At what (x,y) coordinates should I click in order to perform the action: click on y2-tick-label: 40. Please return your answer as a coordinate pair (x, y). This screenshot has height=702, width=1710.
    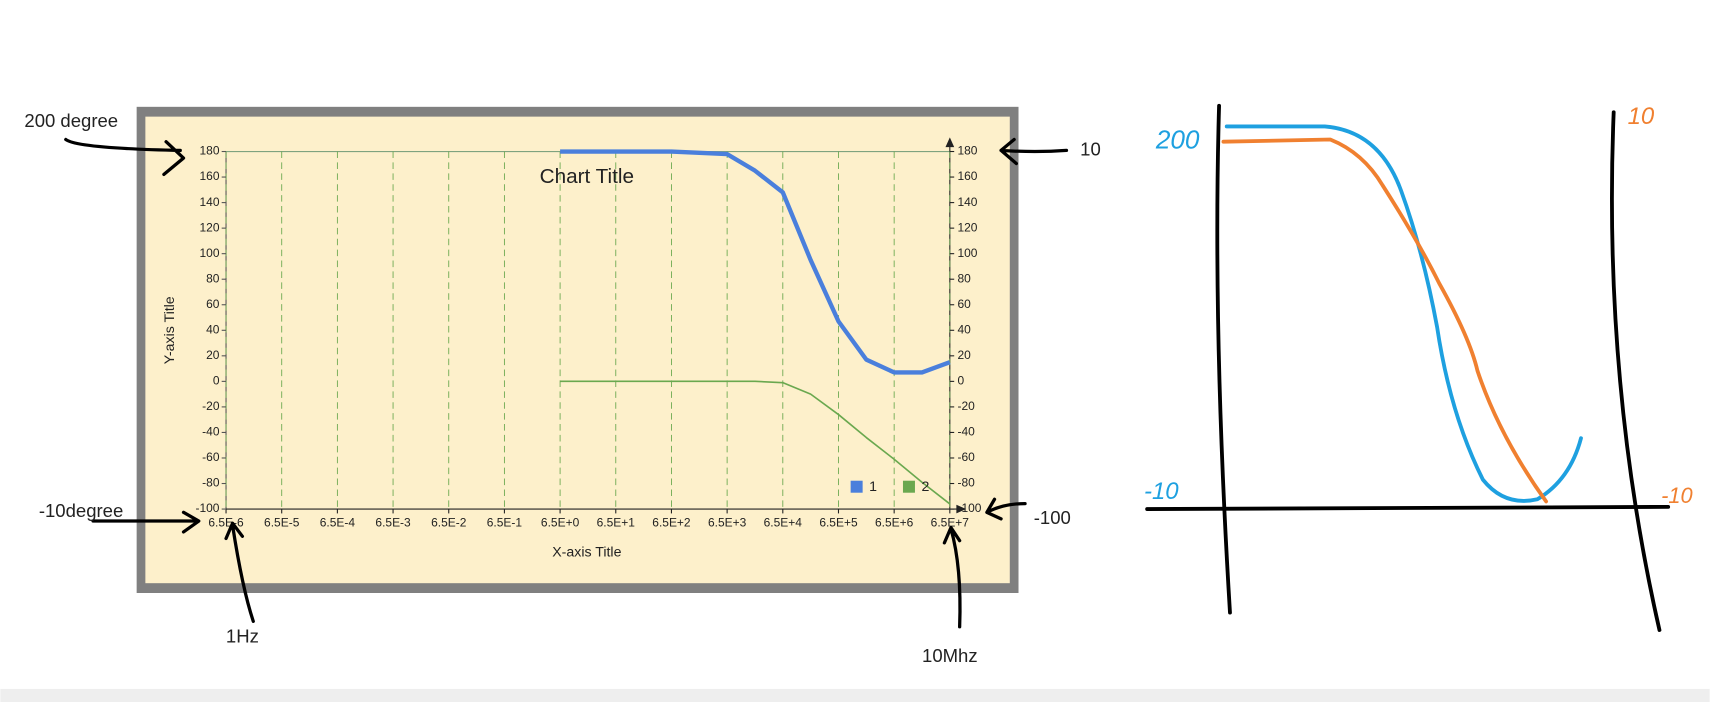
    Looking at the image, I should click on (964, 329).